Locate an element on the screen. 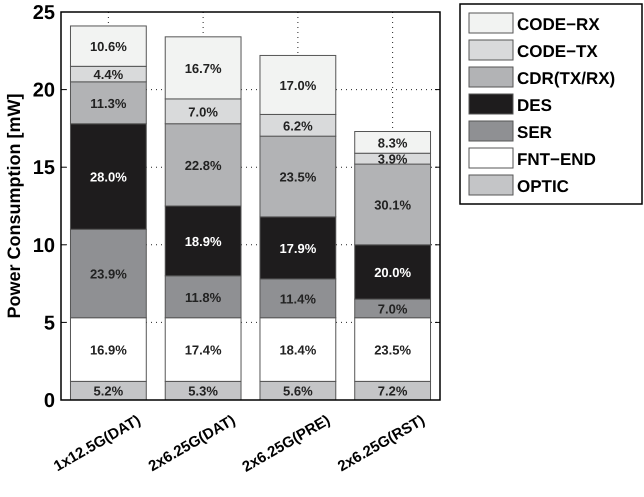 The image size is (644, 497). annotation: 11.4% is located at coordinates (298, 298).